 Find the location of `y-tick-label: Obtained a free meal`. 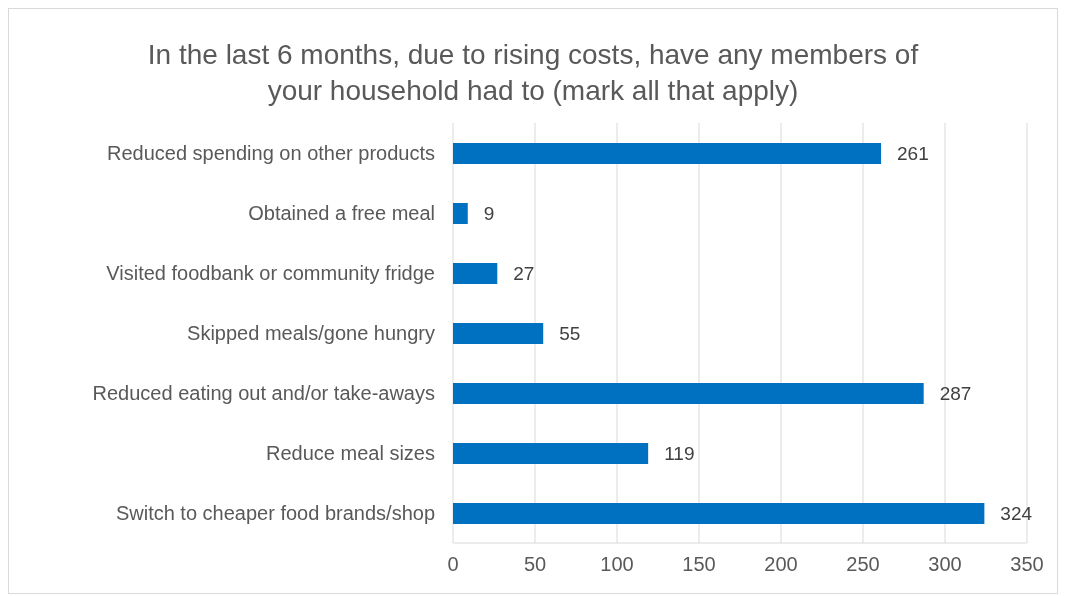

y-tick-label: Obtained a free meal is located at coordinates (341, 213).